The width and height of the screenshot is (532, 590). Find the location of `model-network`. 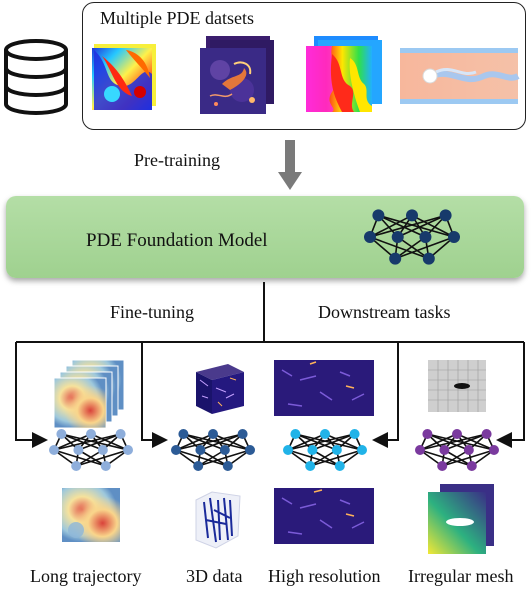

model-network is located at coordinates (412, 237).